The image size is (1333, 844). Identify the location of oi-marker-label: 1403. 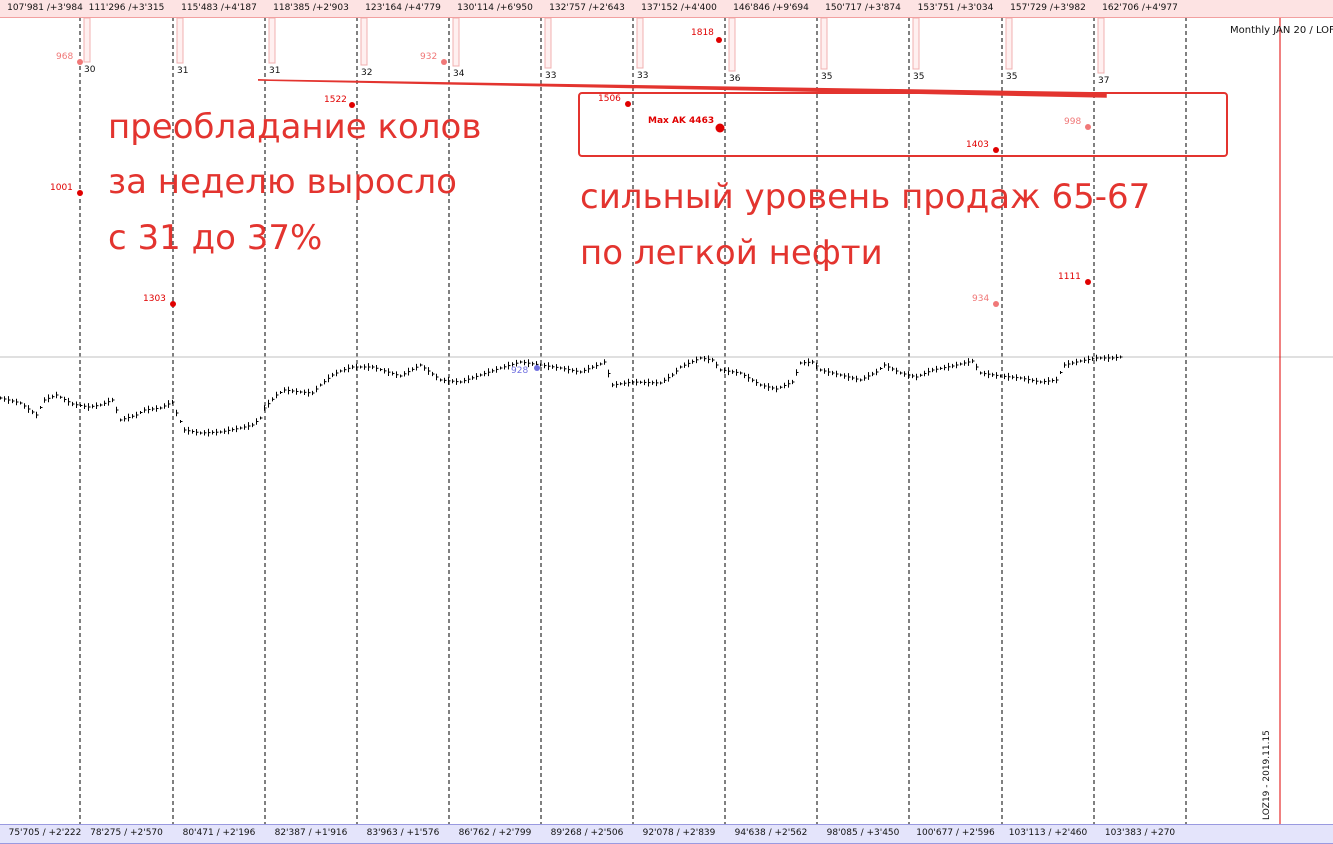
(977, 145).